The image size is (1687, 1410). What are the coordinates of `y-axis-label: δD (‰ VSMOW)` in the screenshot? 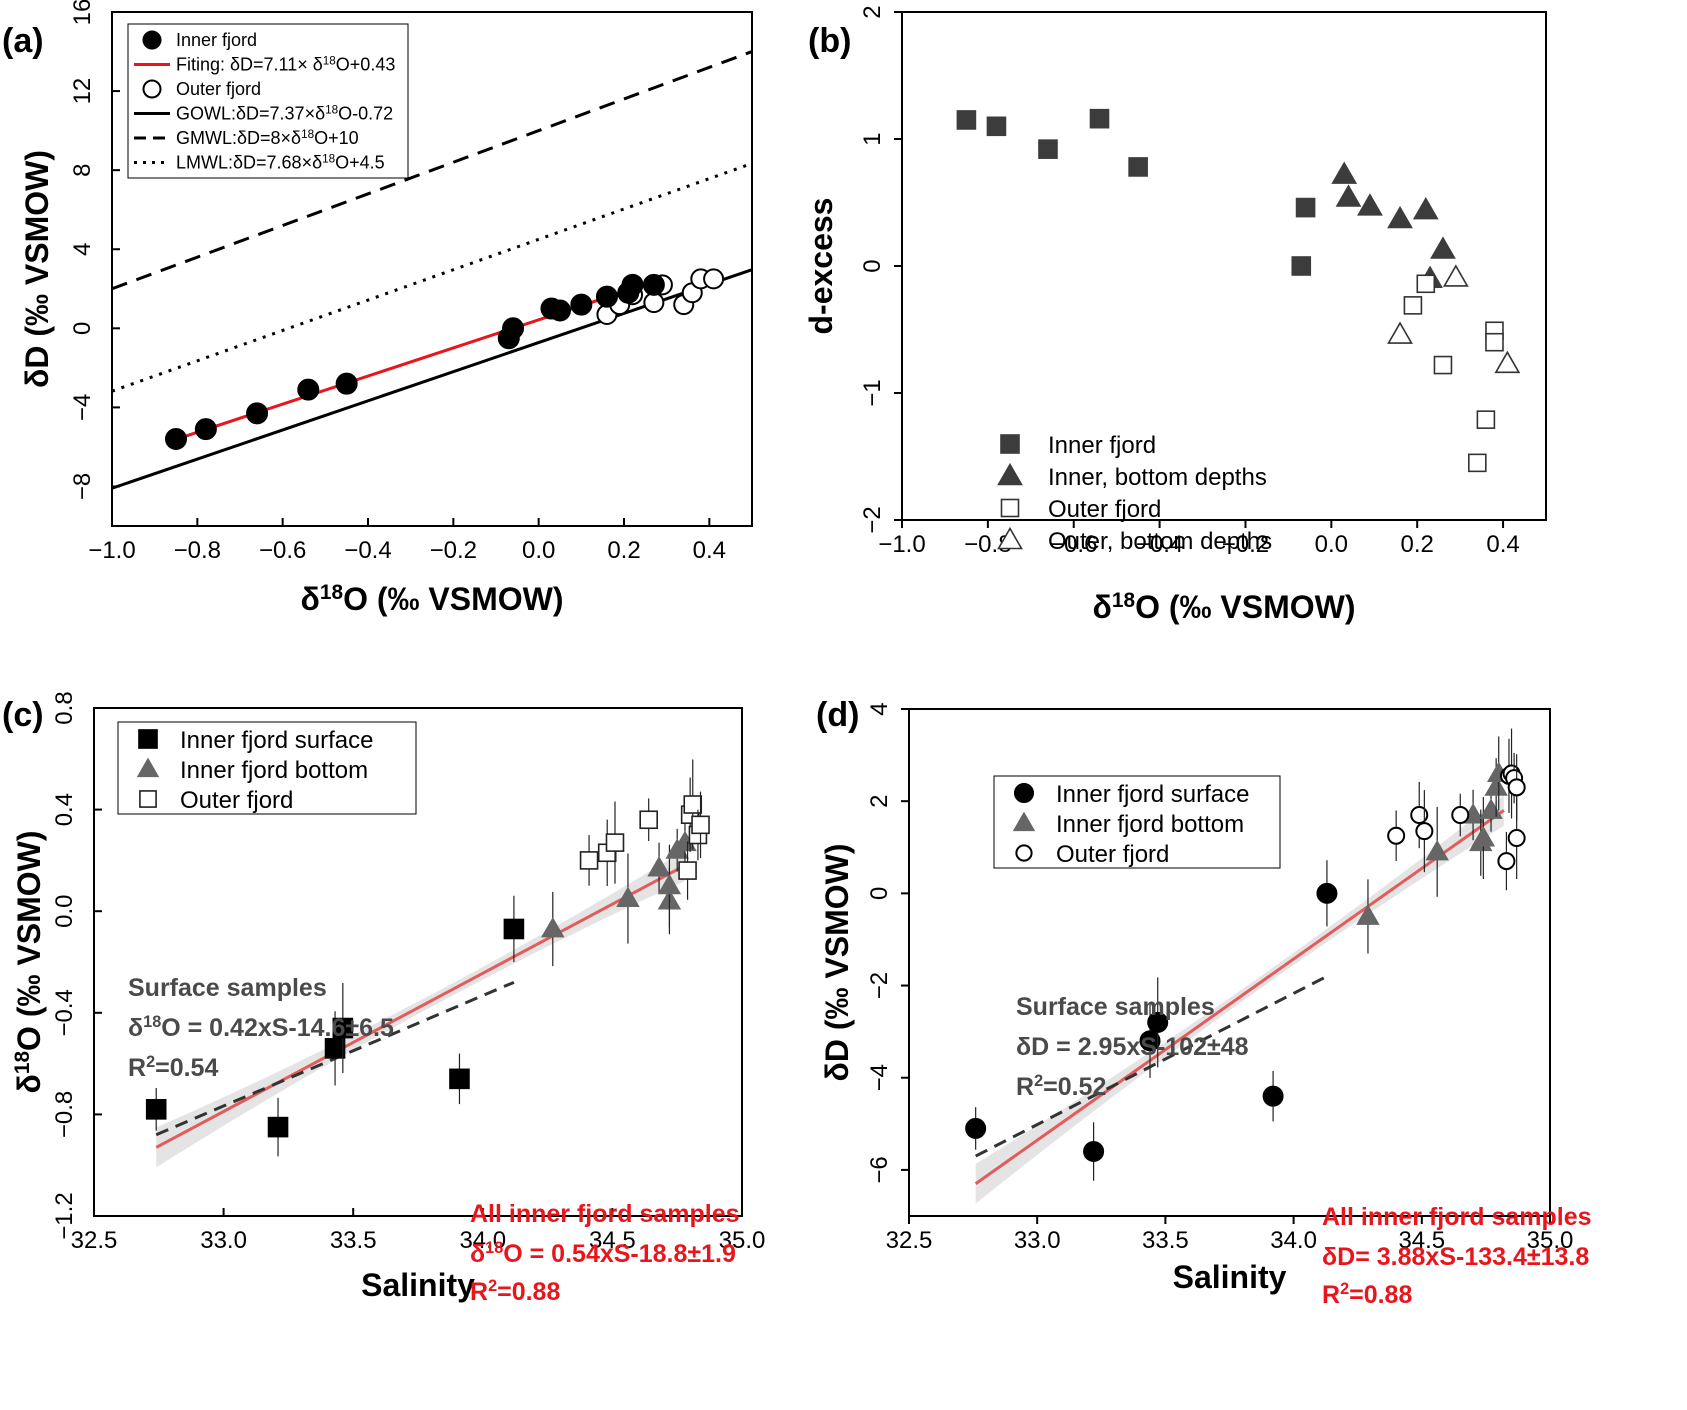 It's located at (837, 962).